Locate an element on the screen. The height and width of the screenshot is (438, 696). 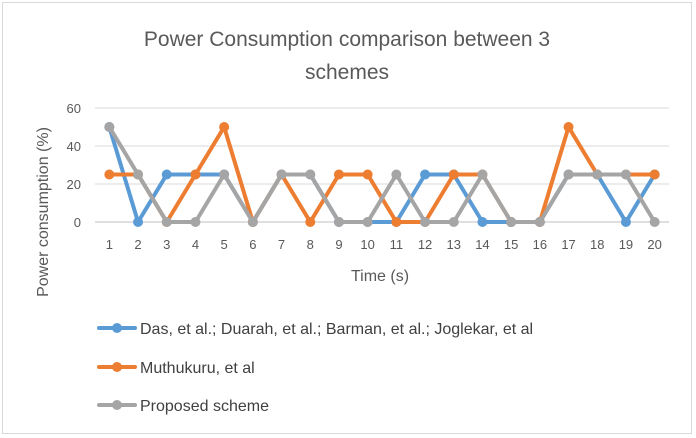
chart-title-line-1: Power Consumption comparison between 3 is located at coordinates (347, 39).